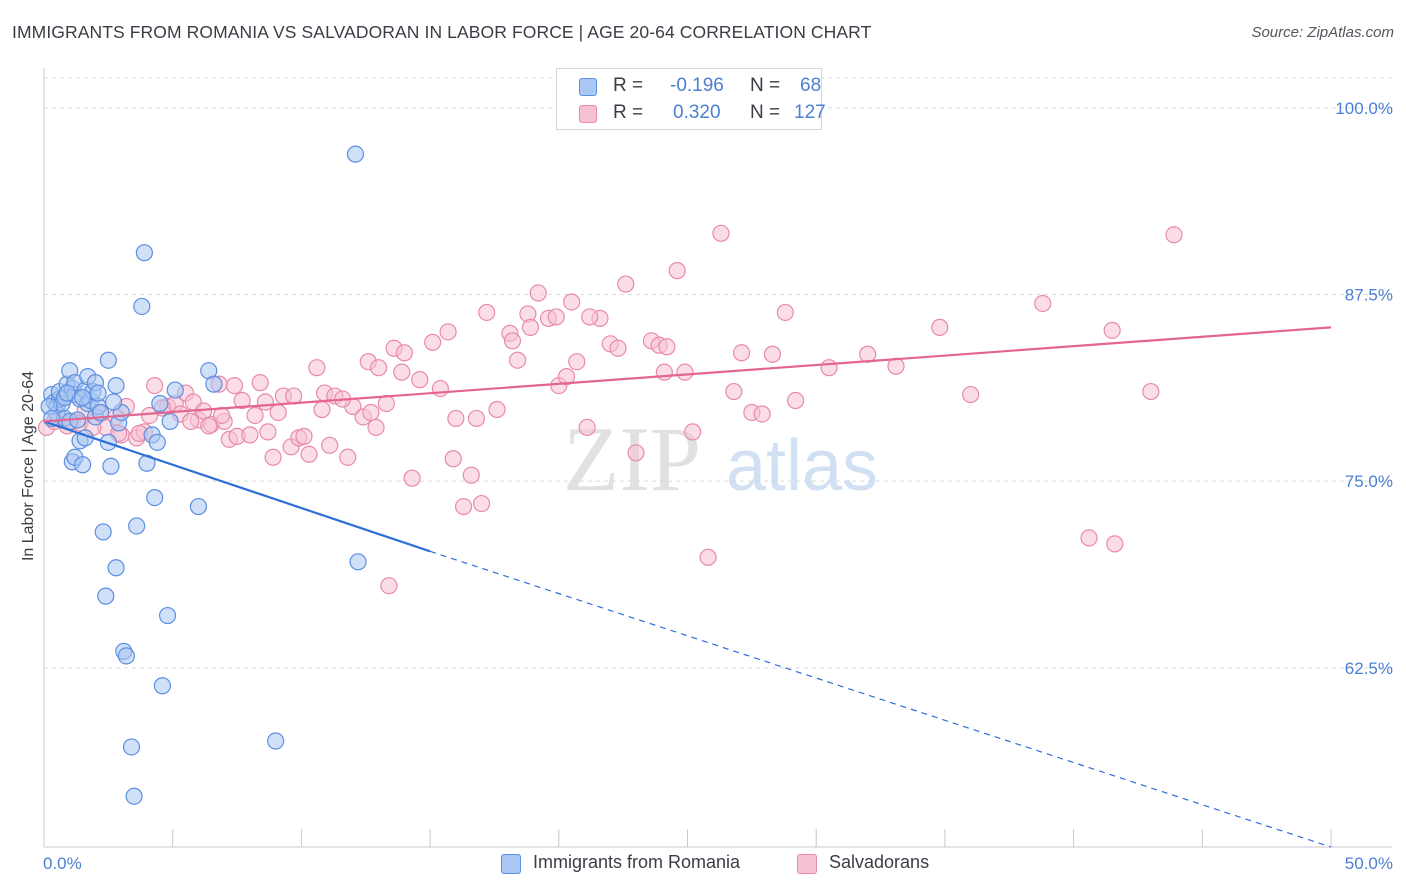 The width and height of the screenshot is (1406, 892). What do you see at coordinates (807, 864) in the screenshot?
I see `bottom-legend-swatch-salvadorans` at bounding box center [807, 864].